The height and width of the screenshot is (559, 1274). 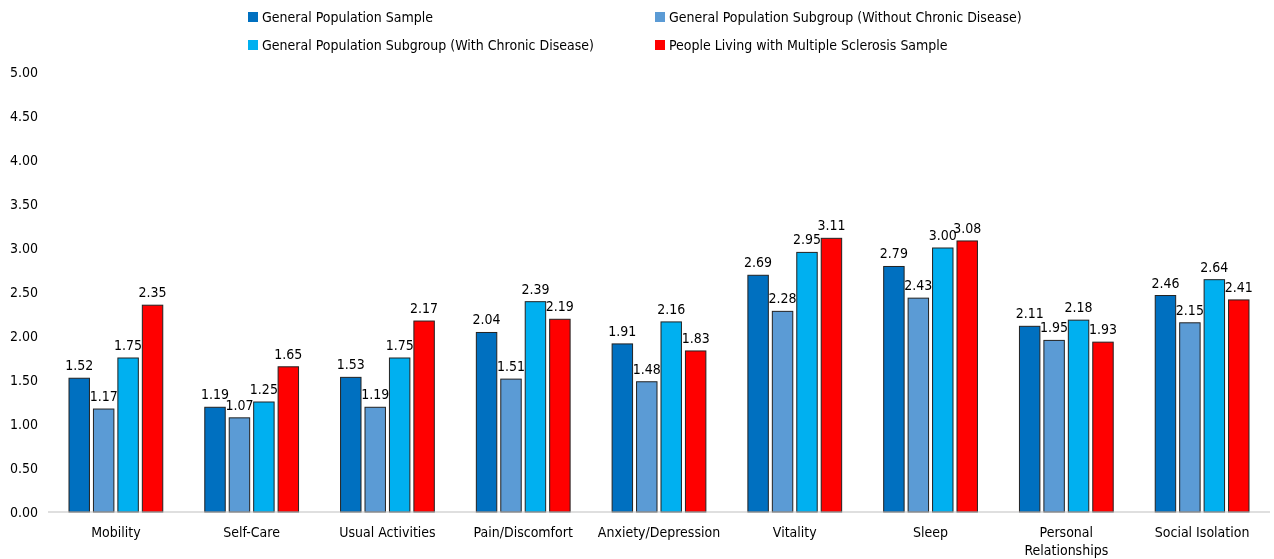 What do you see at coordinates (350, 364) in the screenshot?
I see `data-label: 1.53` at bounding box center [350, 364].